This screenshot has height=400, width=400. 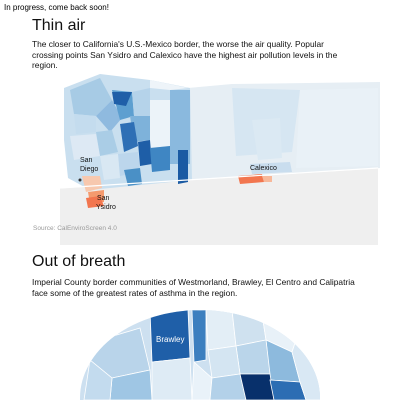 What do you see at coordinates (89, 169) in the screenshot?
I see `label-san-diego-line2: Diego` at bounding box center [89, 169].